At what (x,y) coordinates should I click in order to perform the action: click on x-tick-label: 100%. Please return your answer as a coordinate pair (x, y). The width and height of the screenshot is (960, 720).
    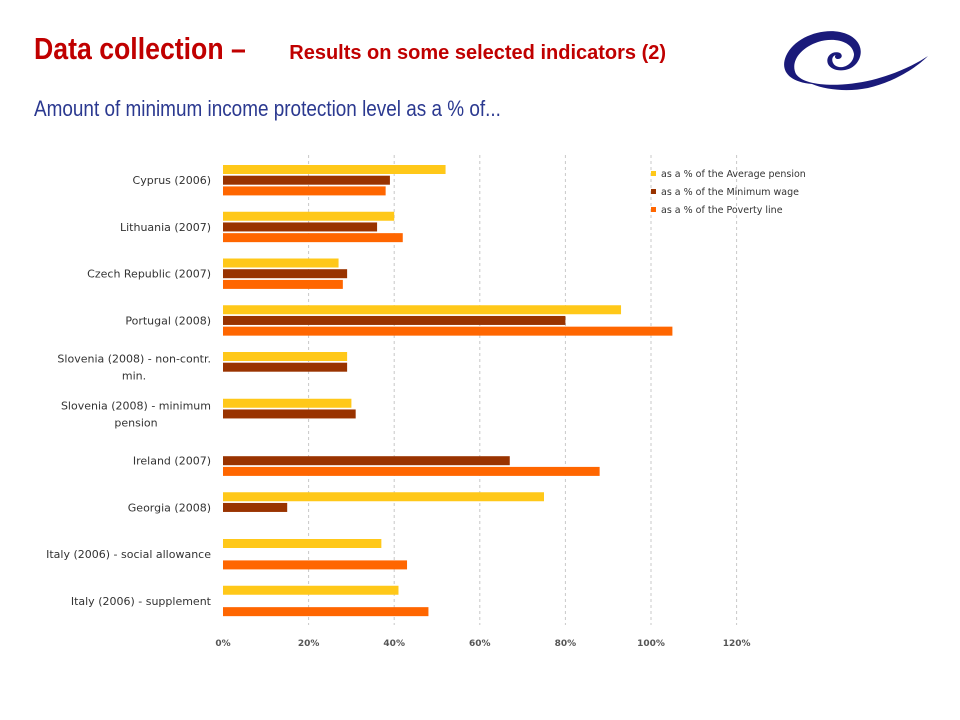
    Looking at the image, I should click on (651, 644).